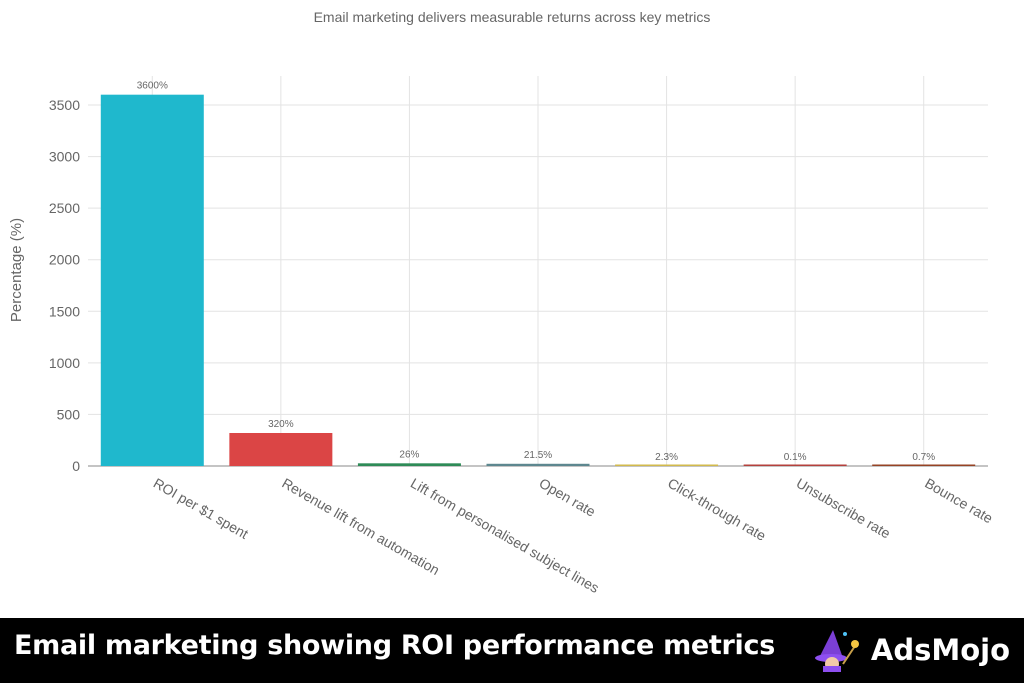 Image resolution: width=1024 pixels, height=683 pixels. Describe the element at coordinates (844, 508) in the screenshot. I see `x-tick-label: Unsubscribe rate` at that location.